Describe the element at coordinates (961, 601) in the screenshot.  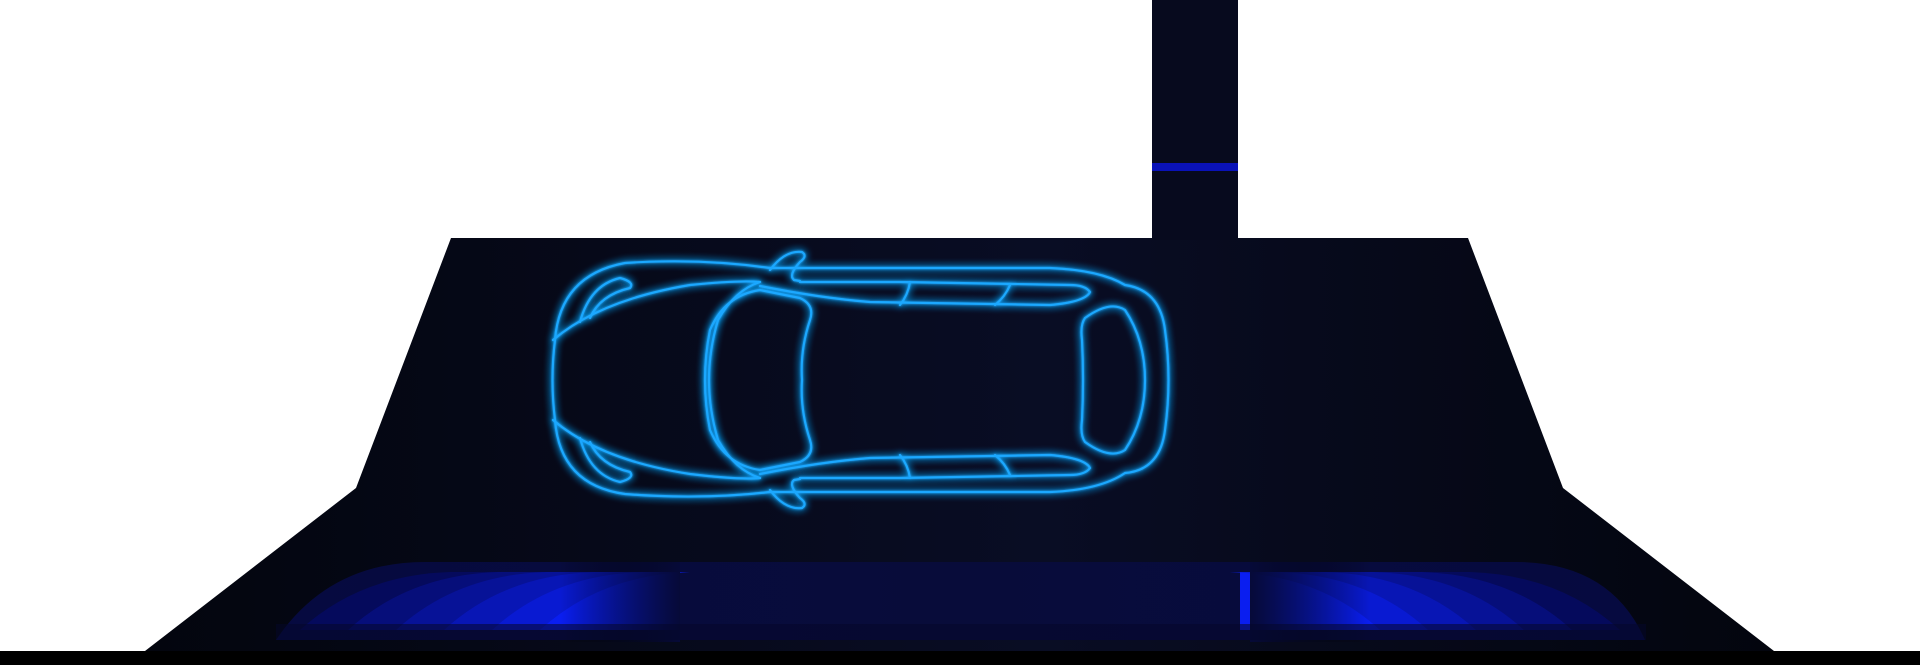
I see `floor-light-strip` at that location.